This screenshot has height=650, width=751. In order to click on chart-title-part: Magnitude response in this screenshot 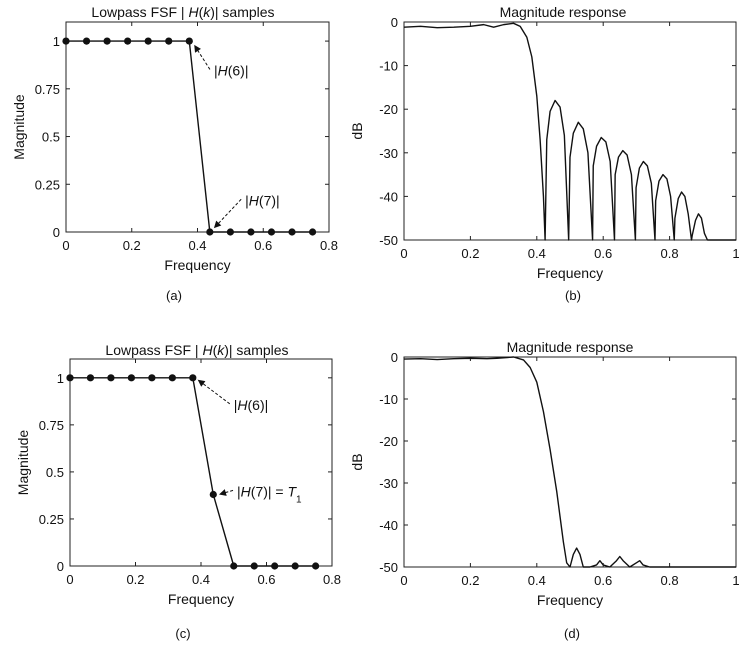, I will do `click(563, 12)`.